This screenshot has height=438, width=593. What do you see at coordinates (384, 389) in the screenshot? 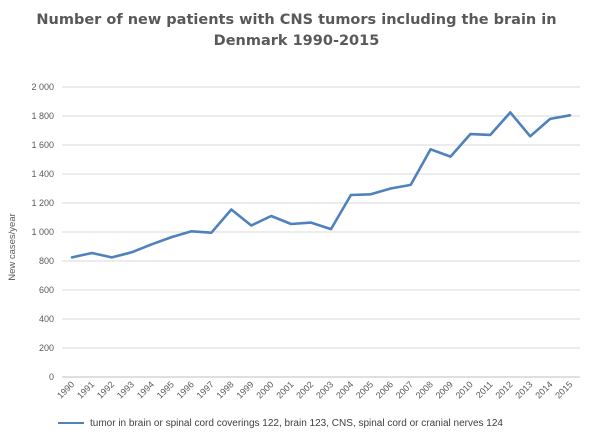
I see `x-tick-label: 2006` at bounding box center [384, 389].